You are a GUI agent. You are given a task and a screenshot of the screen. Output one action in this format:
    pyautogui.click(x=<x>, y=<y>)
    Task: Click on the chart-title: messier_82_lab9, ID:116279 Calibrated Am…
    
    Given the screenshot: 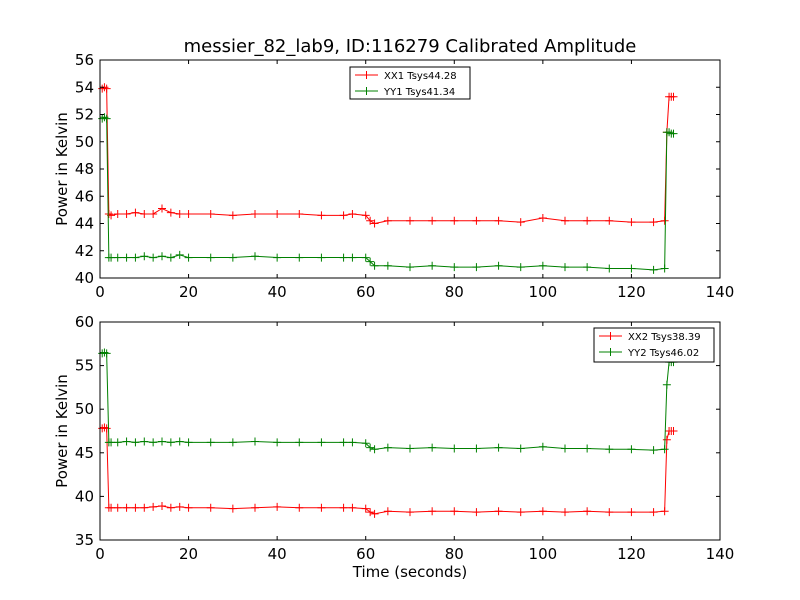 What is the action you would take?
    pyautogui.click(x=410, y=46)
    